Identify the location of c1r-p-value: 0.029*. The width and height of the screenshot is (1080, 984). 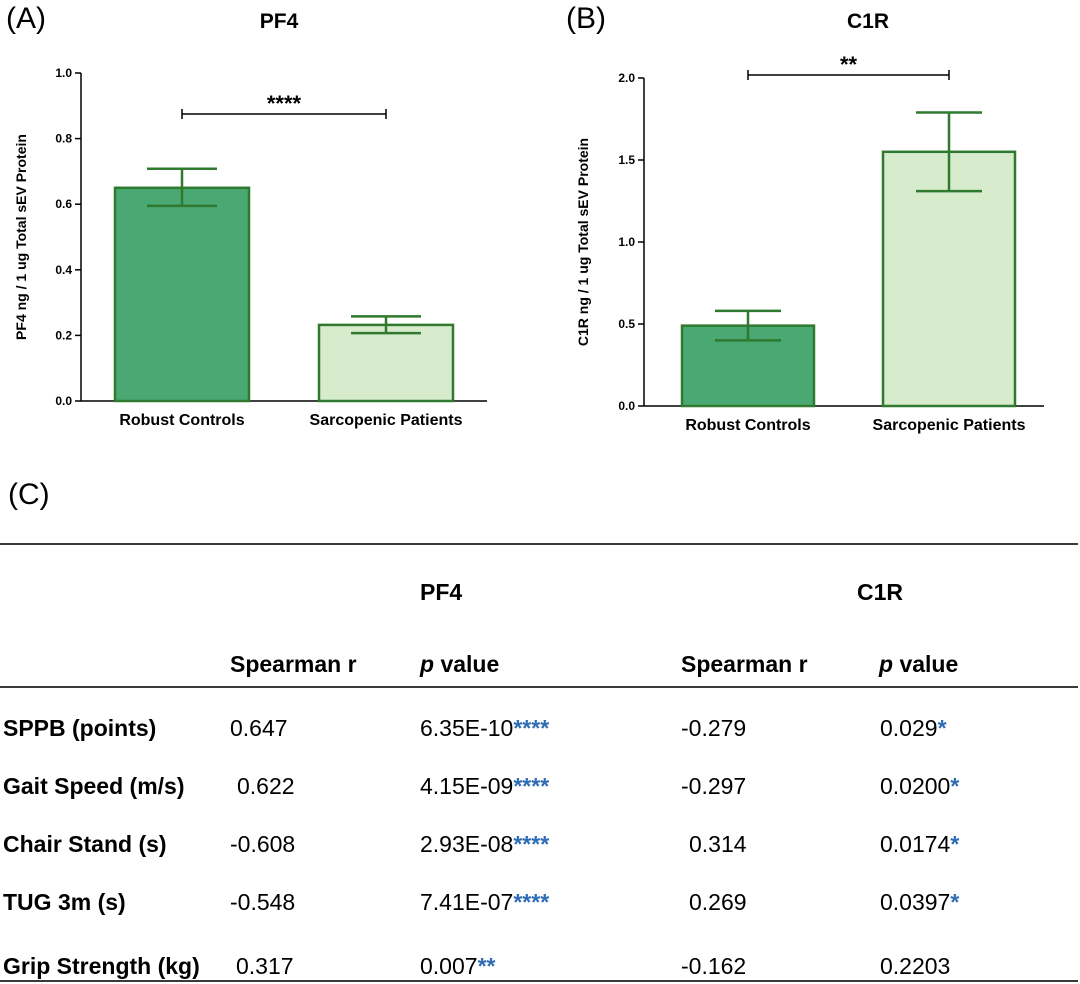
(913, 728).